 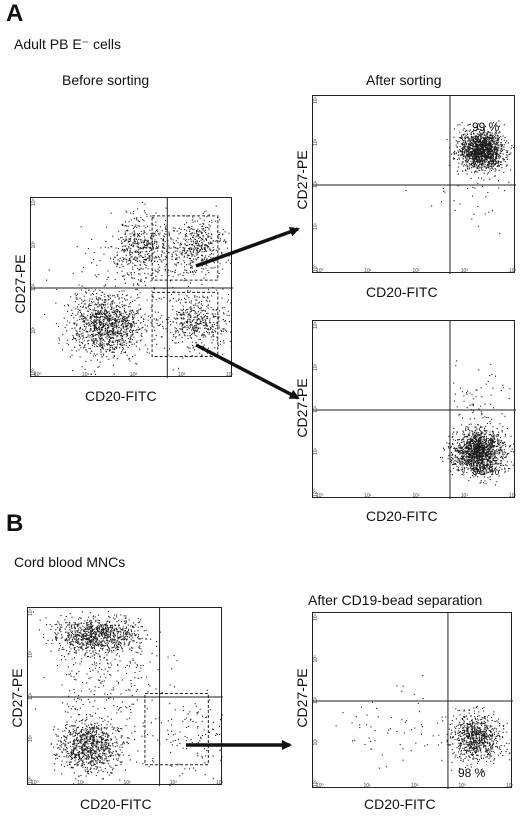 What do you see at coordinates (67, 44) in the screenshot?
I see `panel-a-caption: Adult PB E⁻ cells` at bounding box center [67, 44].